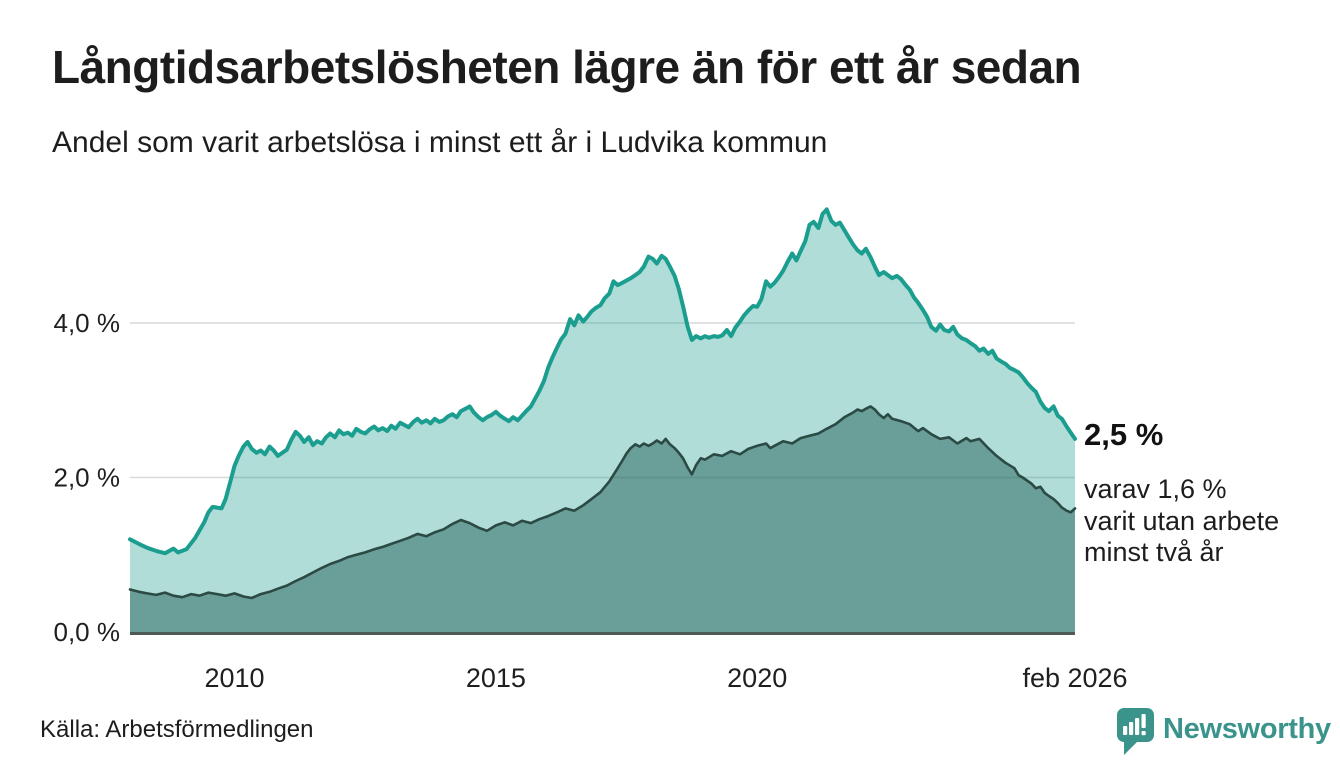  What do you see at coordinates (234, 678) in the screenshot?
I see `x-tick-label: 2010` at bounding box center [234, 678].